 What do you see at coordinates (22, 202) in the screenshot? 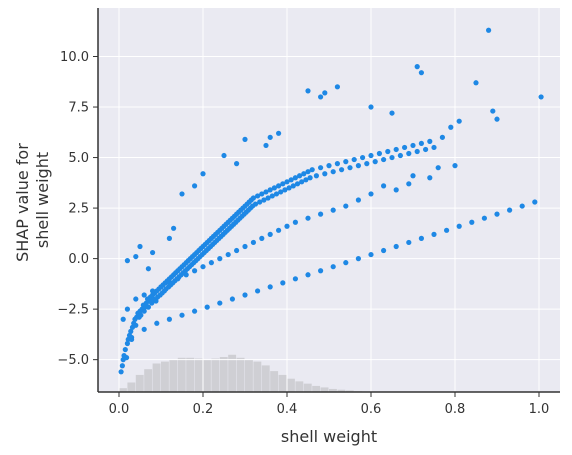
I see `y-axis-label-line-1: SHAP value for` at bounding box center [22, 202].